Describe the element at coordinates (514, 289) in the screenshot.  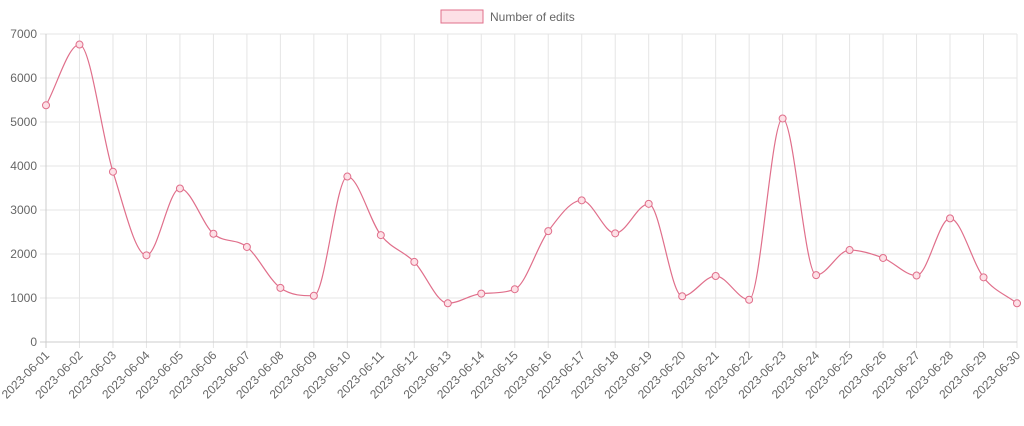
I see `data-point: 2023-06-15: 1200` at that location.